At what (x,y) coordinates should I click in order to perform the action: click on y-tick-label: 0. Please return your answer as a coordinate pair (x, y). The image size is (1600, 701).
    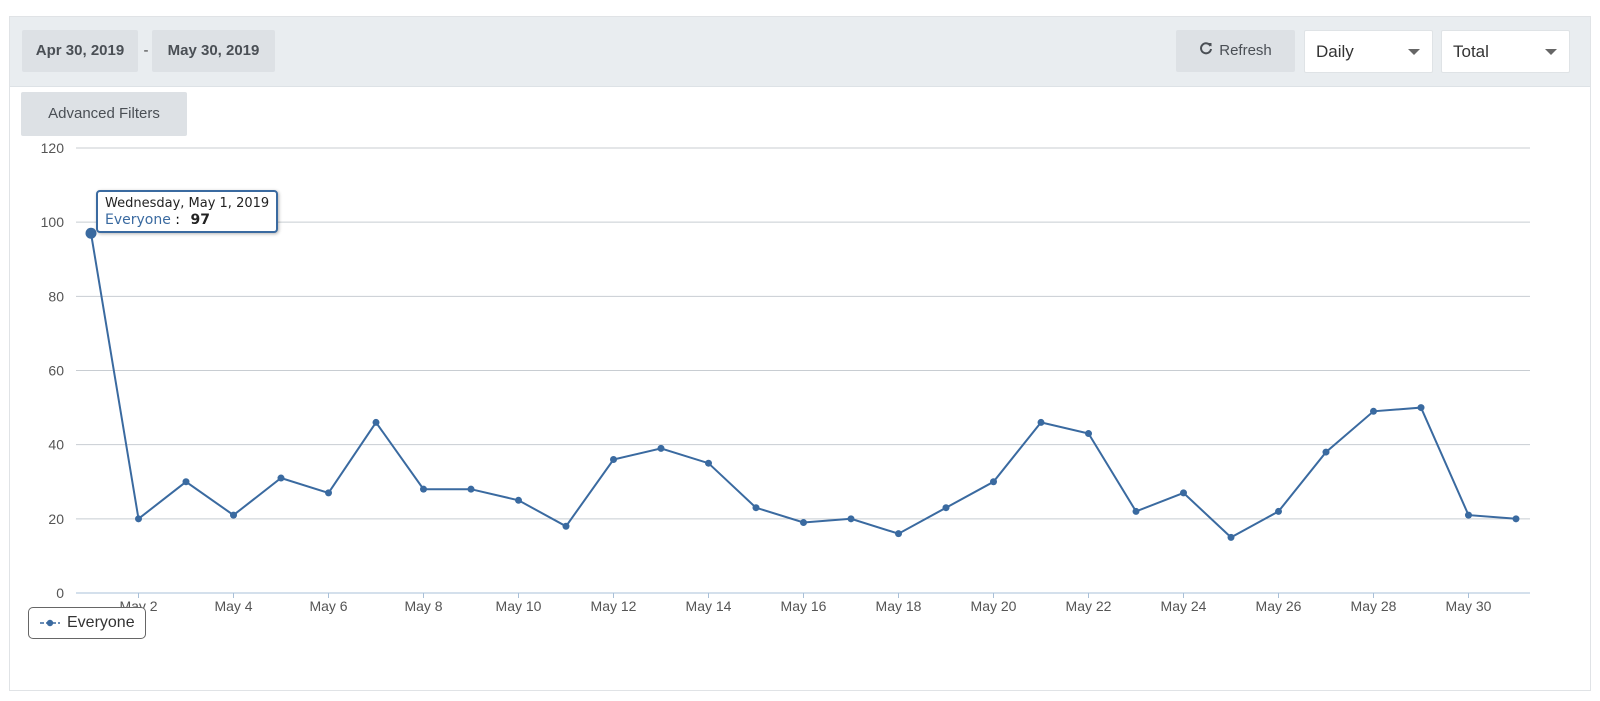
    Looking at the image, I should click on (60, 593).